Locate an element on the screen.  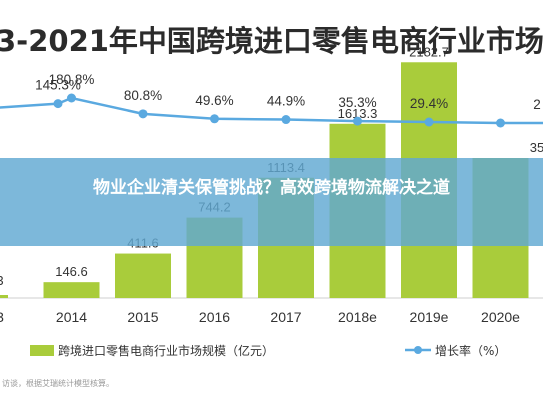
x-tick-2017: 2017 is located at coordinates (285, 317).